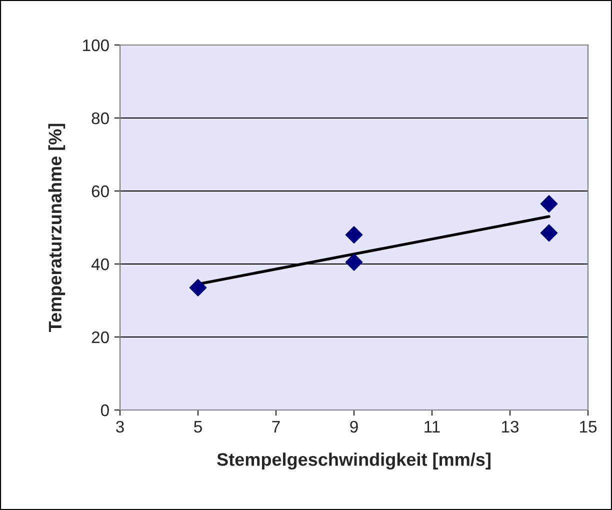 The image size is (612, 510). I want to click on y-axis-title: Temperaturzunahme [%], so click(57, 228).